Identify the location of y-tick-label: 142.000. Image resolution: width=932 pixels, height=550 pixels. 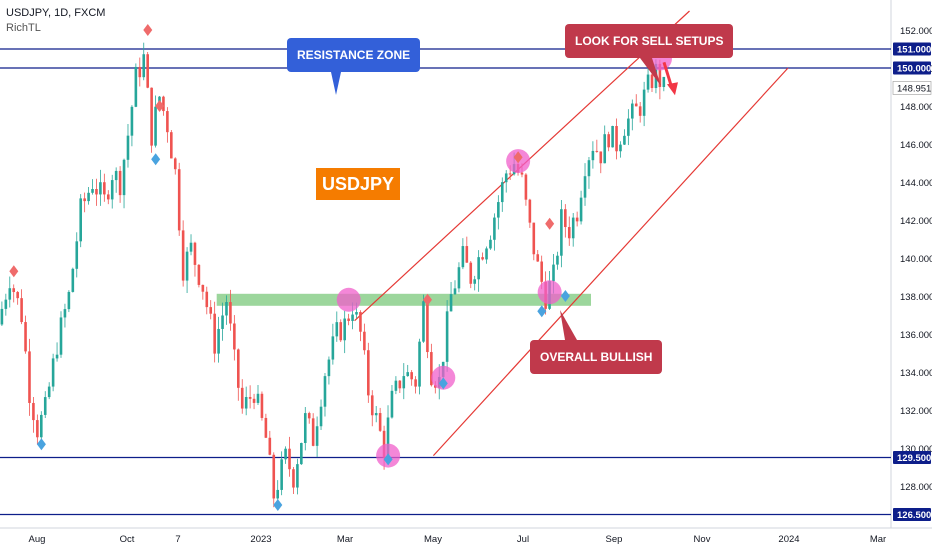
(916, 221).